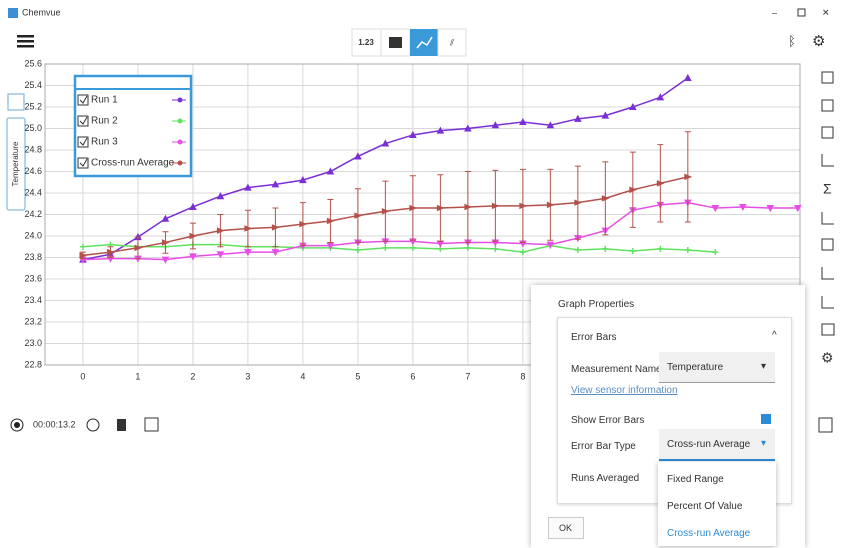  I want to click on digits-view, so click(366, 42).